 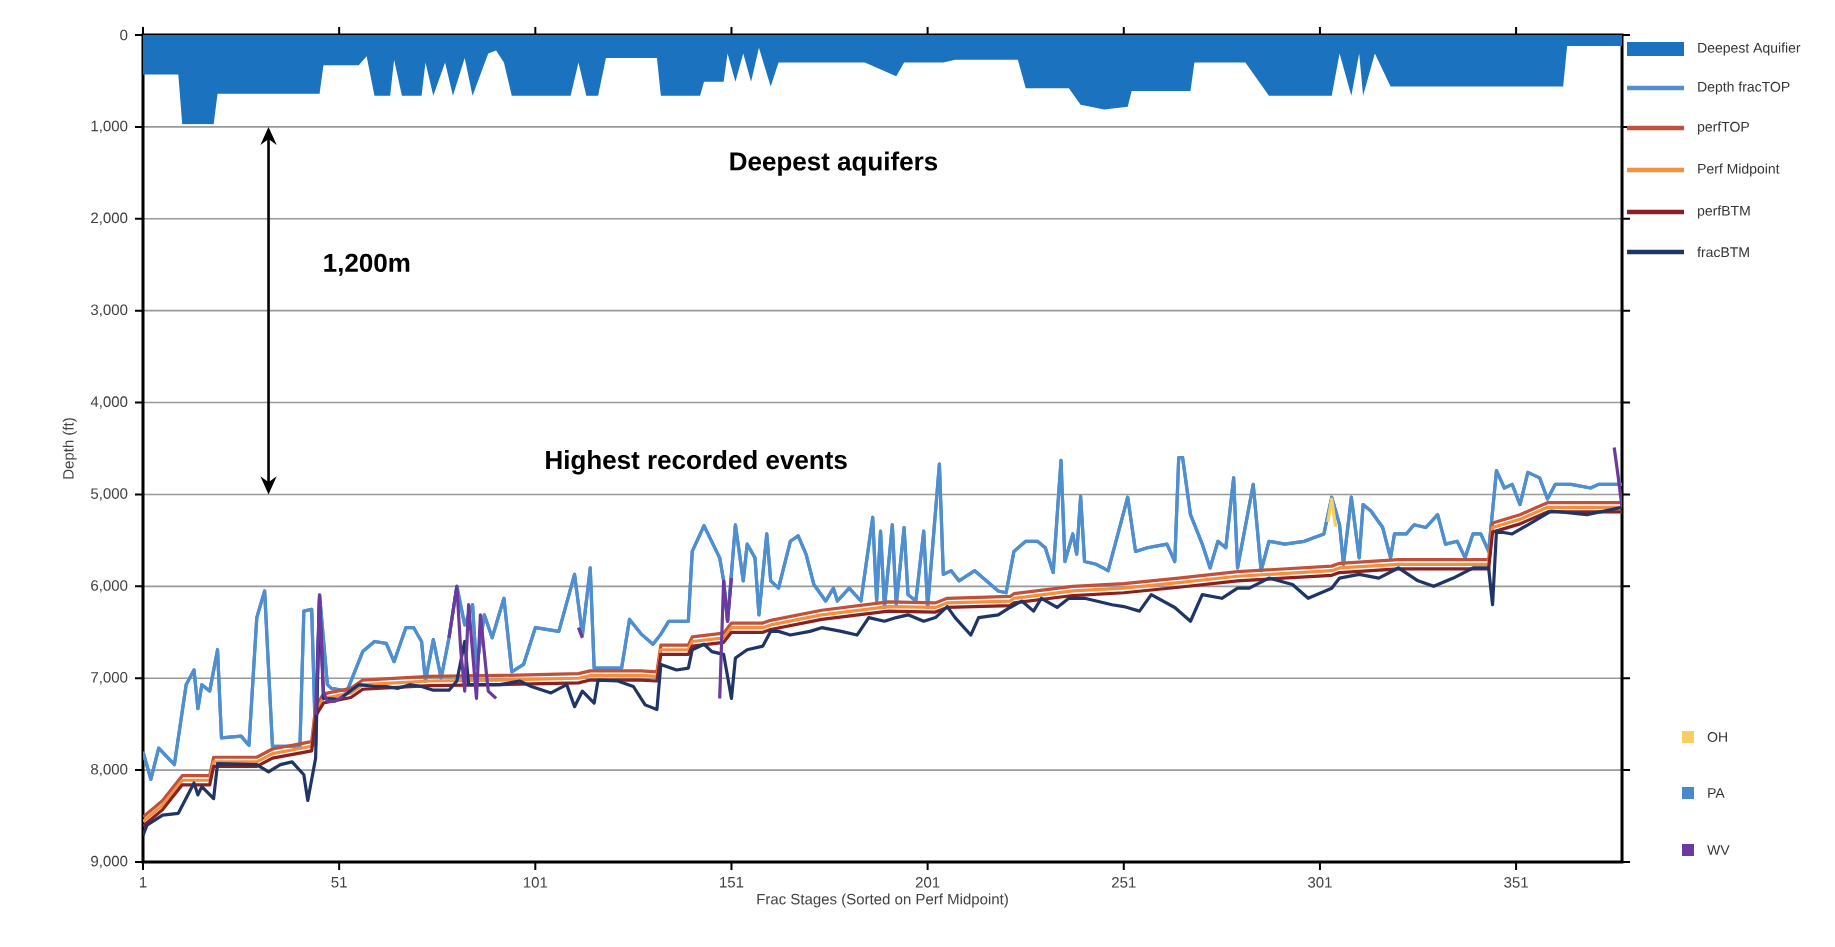 What do you see at coordinates (1744, 88) in the screenshot?
I see `legend-label: Depth fracTOP` at bounding box center [1744, 88].